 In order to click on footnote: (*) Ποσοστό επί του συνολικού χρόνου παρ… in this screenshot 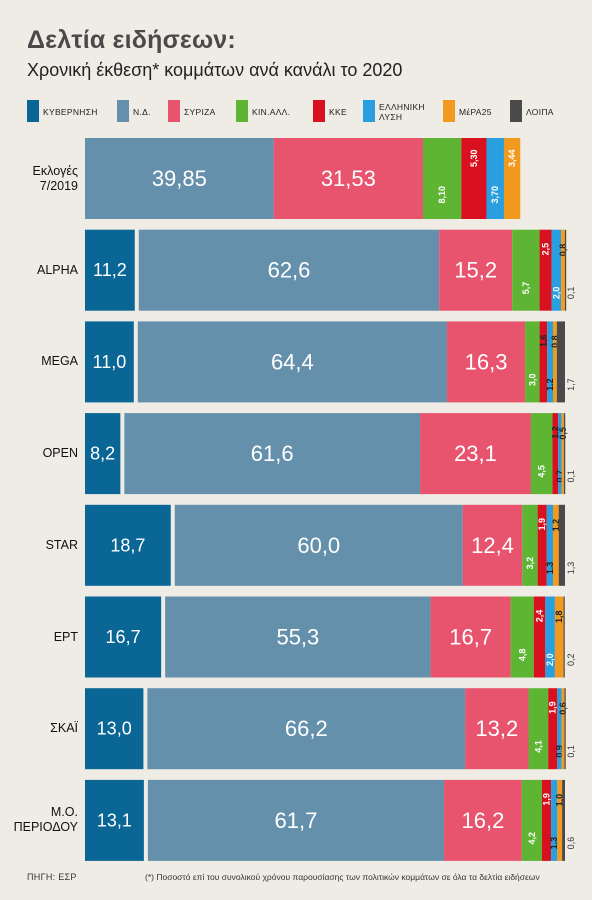, I will do `click(342, 877)`.